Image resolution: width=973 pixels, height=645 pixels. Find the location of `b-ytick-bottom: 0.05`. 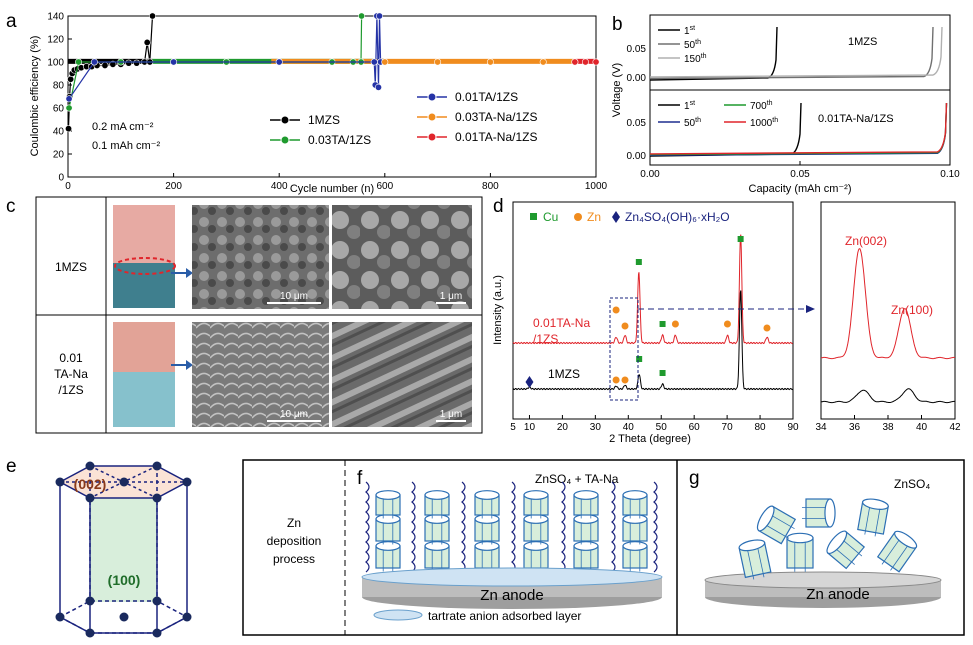

b-ytick-bottom: 0.05 is located at coordinates (637, 123).